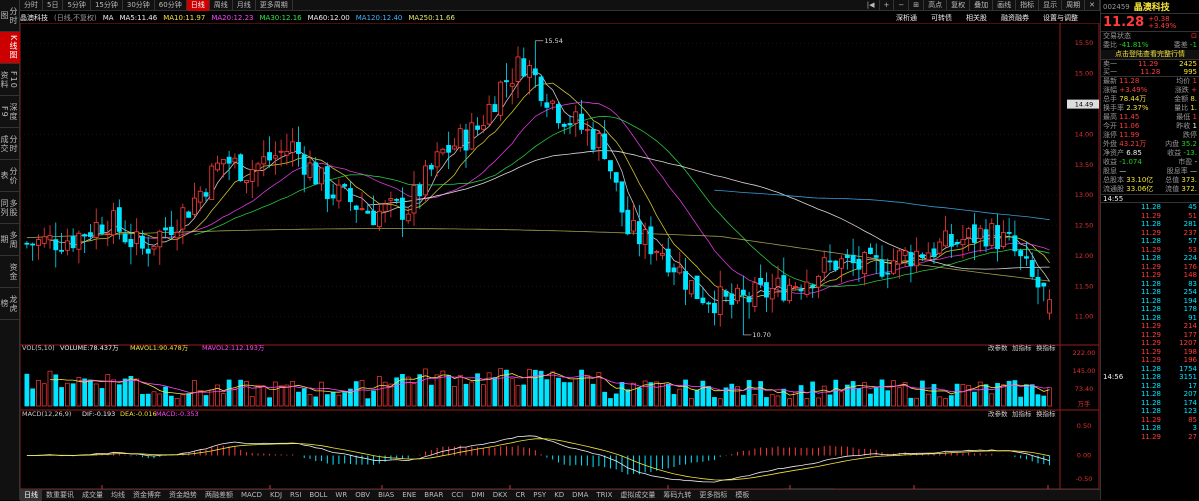  Describe the element at coordinates (1150, 420) in the screenshot. I see `tick-row: 11.29 85` at that location.